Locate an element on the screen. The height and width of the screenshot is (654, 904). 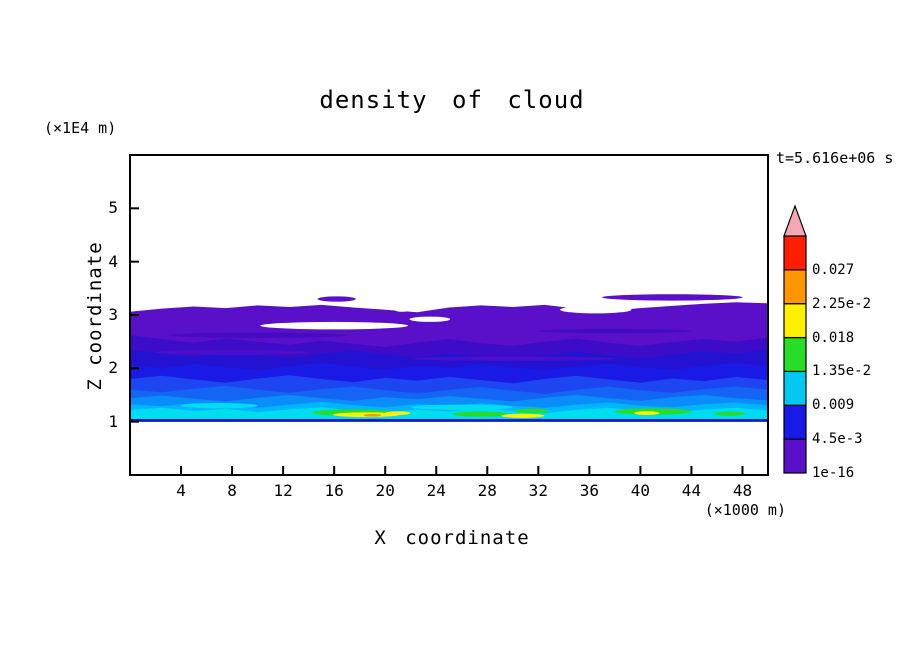
colorbar-label: 0.027 is located at coordinates (833, 269).